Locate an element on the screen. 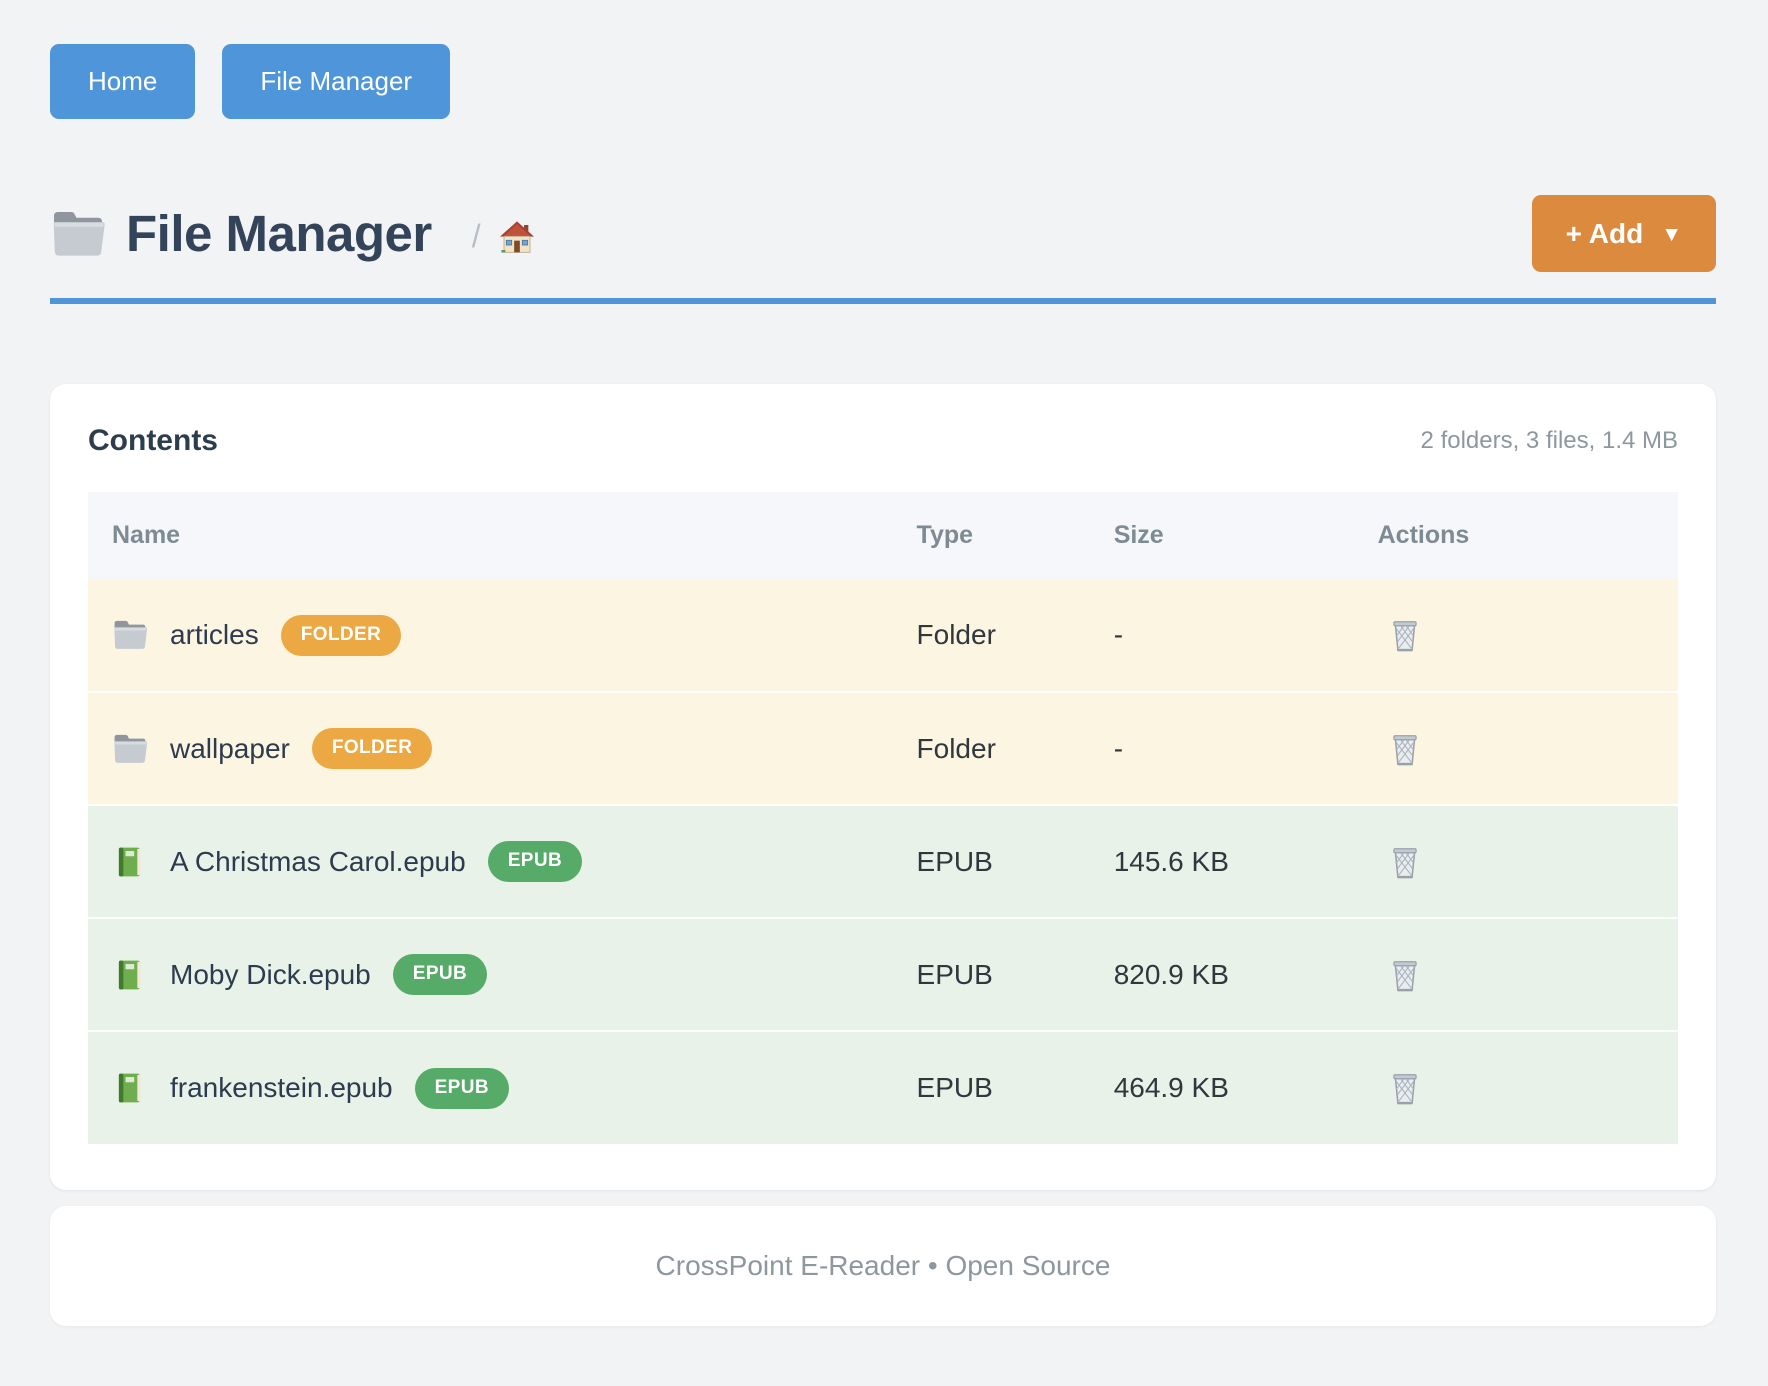 The width and height of the screenshot is (1768, 1386). contents-title: Contents is located at coordinates (153, 440).